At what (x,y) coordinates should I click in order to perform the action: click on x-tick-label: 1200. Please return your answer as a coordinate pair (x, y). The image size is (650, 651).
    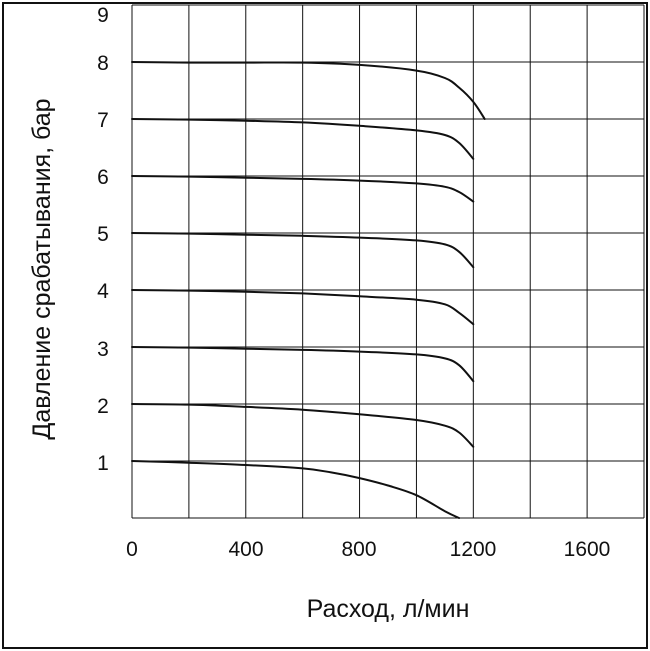
    Looking at the image, I should click on (473, 549).